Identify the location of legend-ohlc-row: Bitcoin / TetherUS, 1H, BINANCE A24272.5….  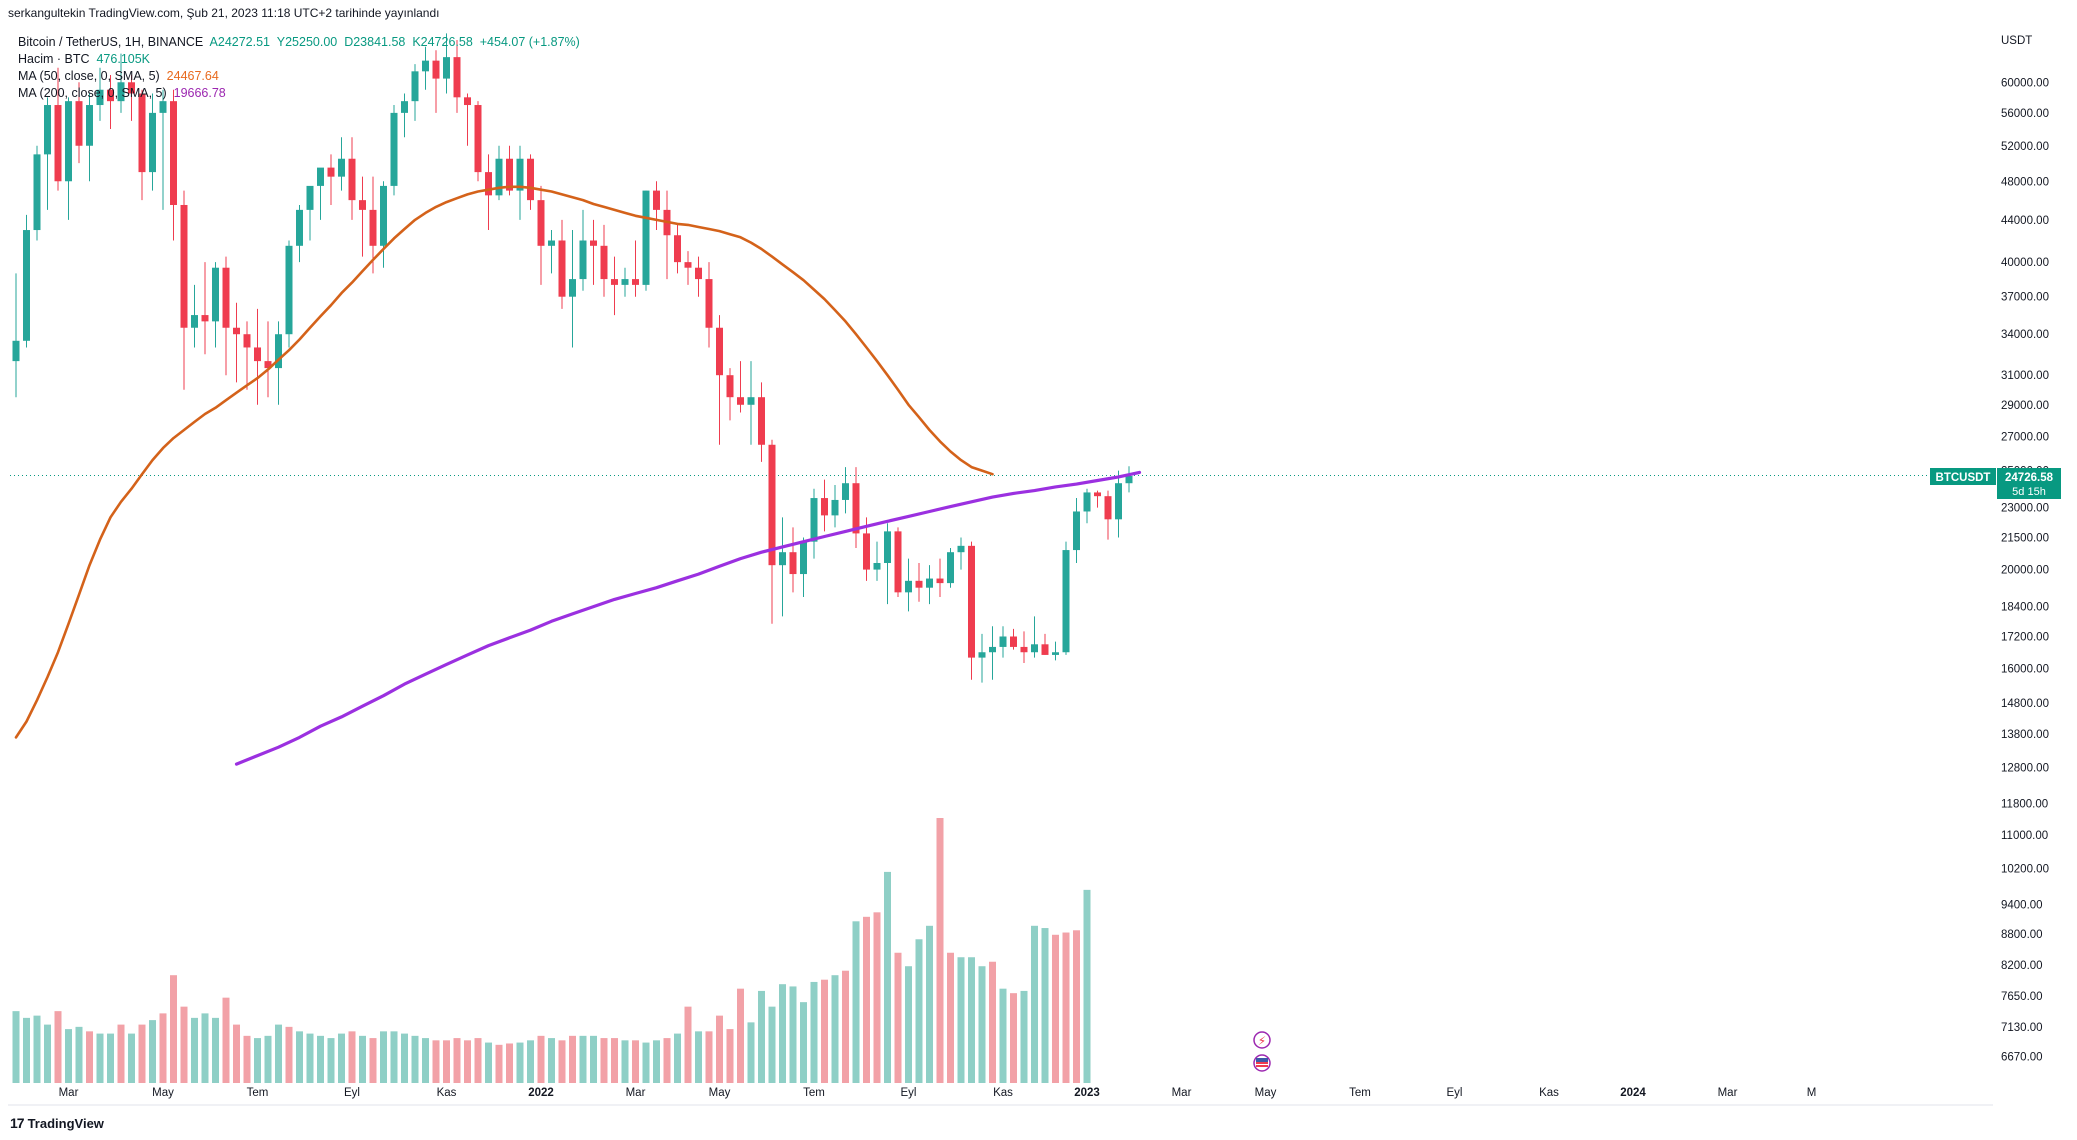
(299, 42).